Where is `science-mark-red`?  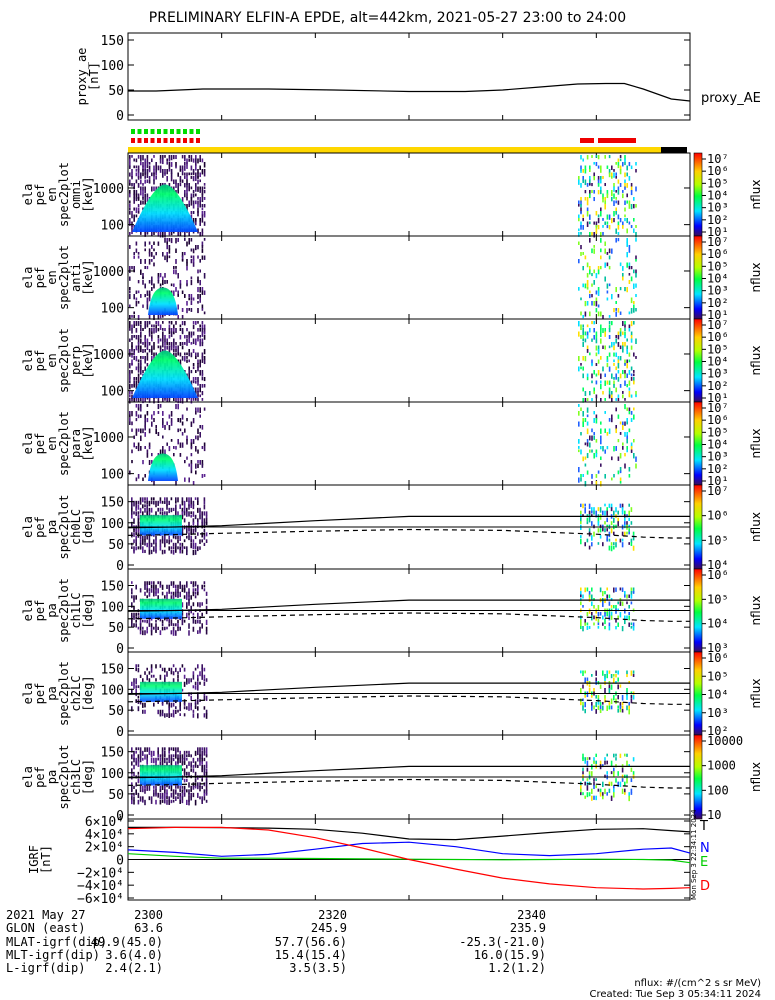
science-mark-red is located at coordinates (617, 140).